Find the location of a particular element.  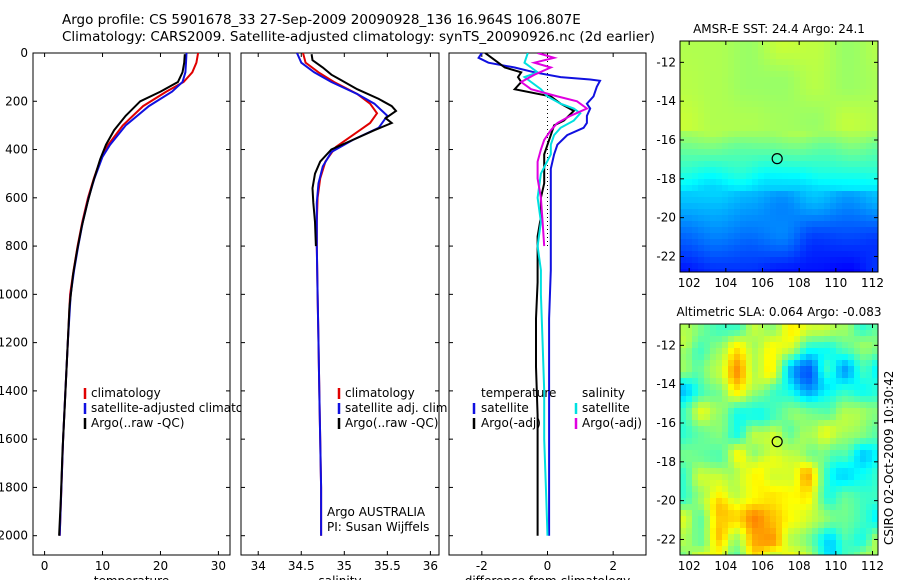

y-tick-label: 1800 is located at coordinates (14, 487).